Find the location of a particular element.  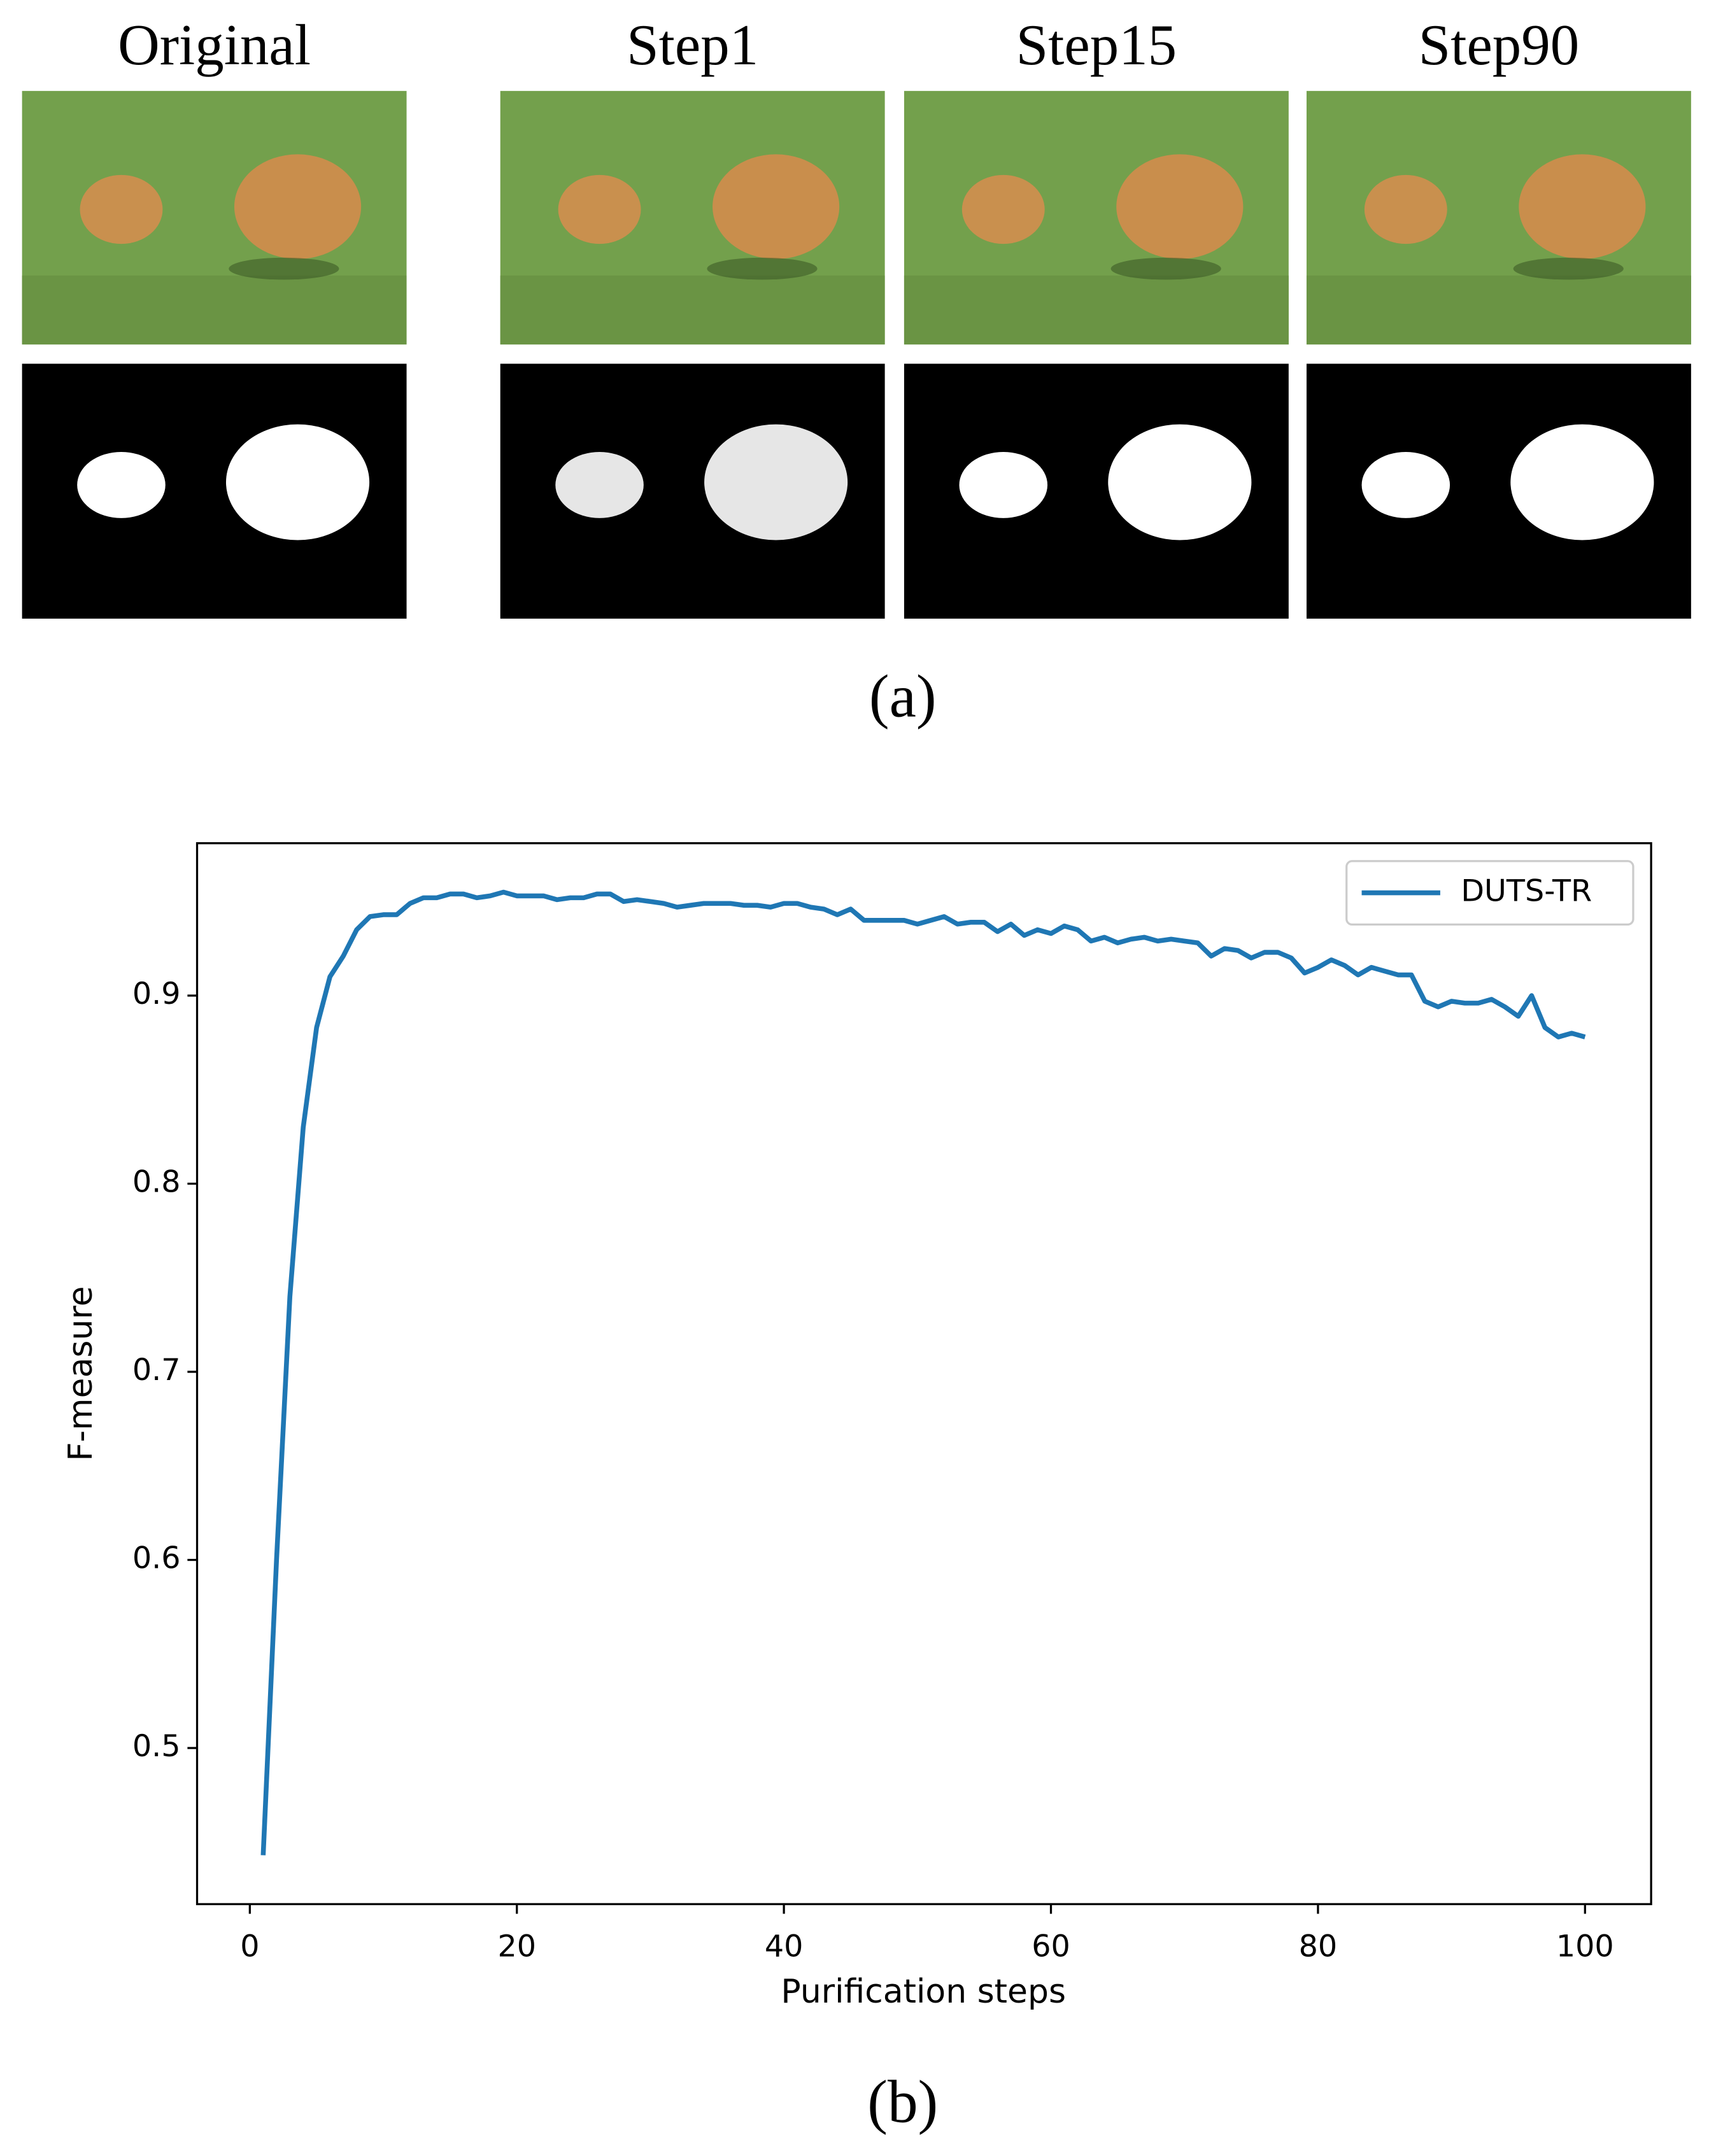

x-tick-label: 100 is located at coordinates (1585, 1946).